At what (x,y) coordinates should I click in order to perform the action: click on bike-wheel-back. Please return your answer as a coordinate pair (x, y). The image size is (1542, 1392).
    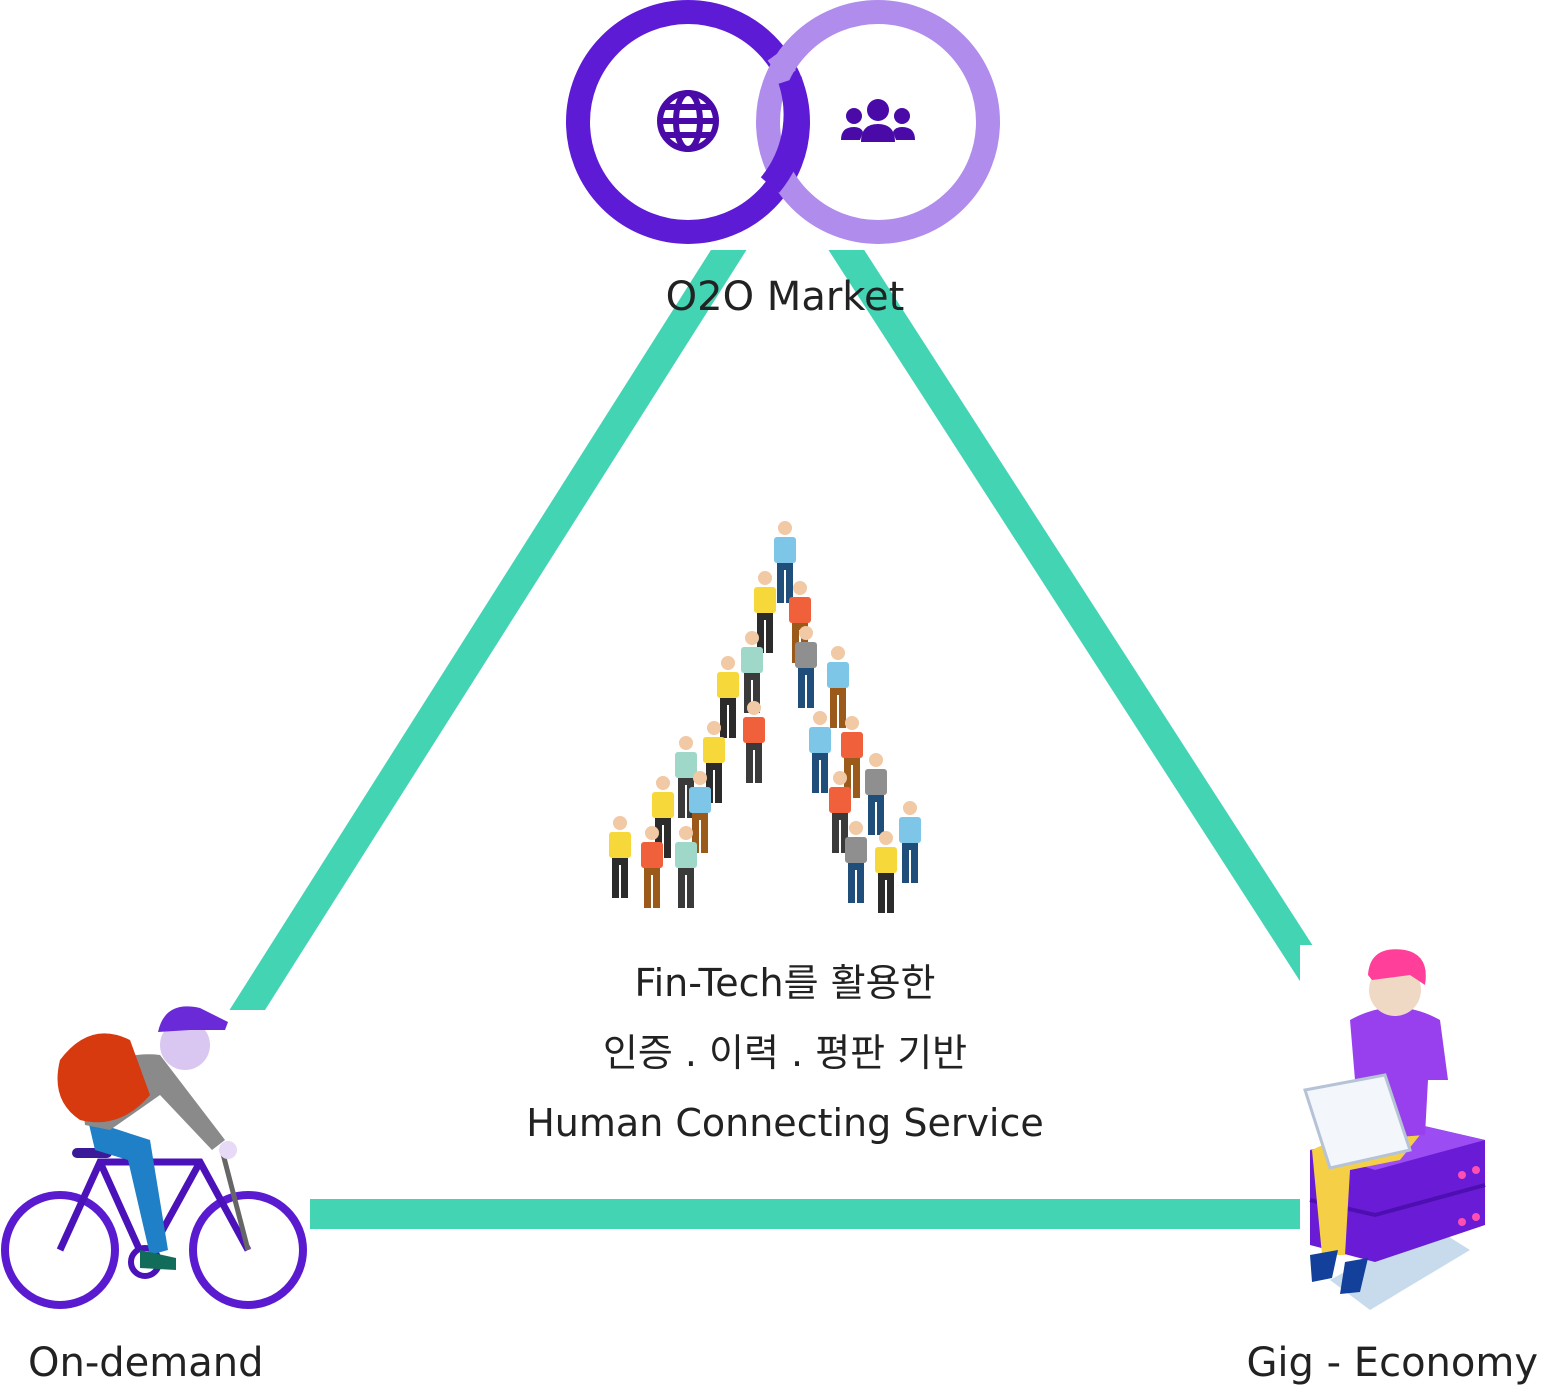
    Looking at the image, I should click on (60, 1250).